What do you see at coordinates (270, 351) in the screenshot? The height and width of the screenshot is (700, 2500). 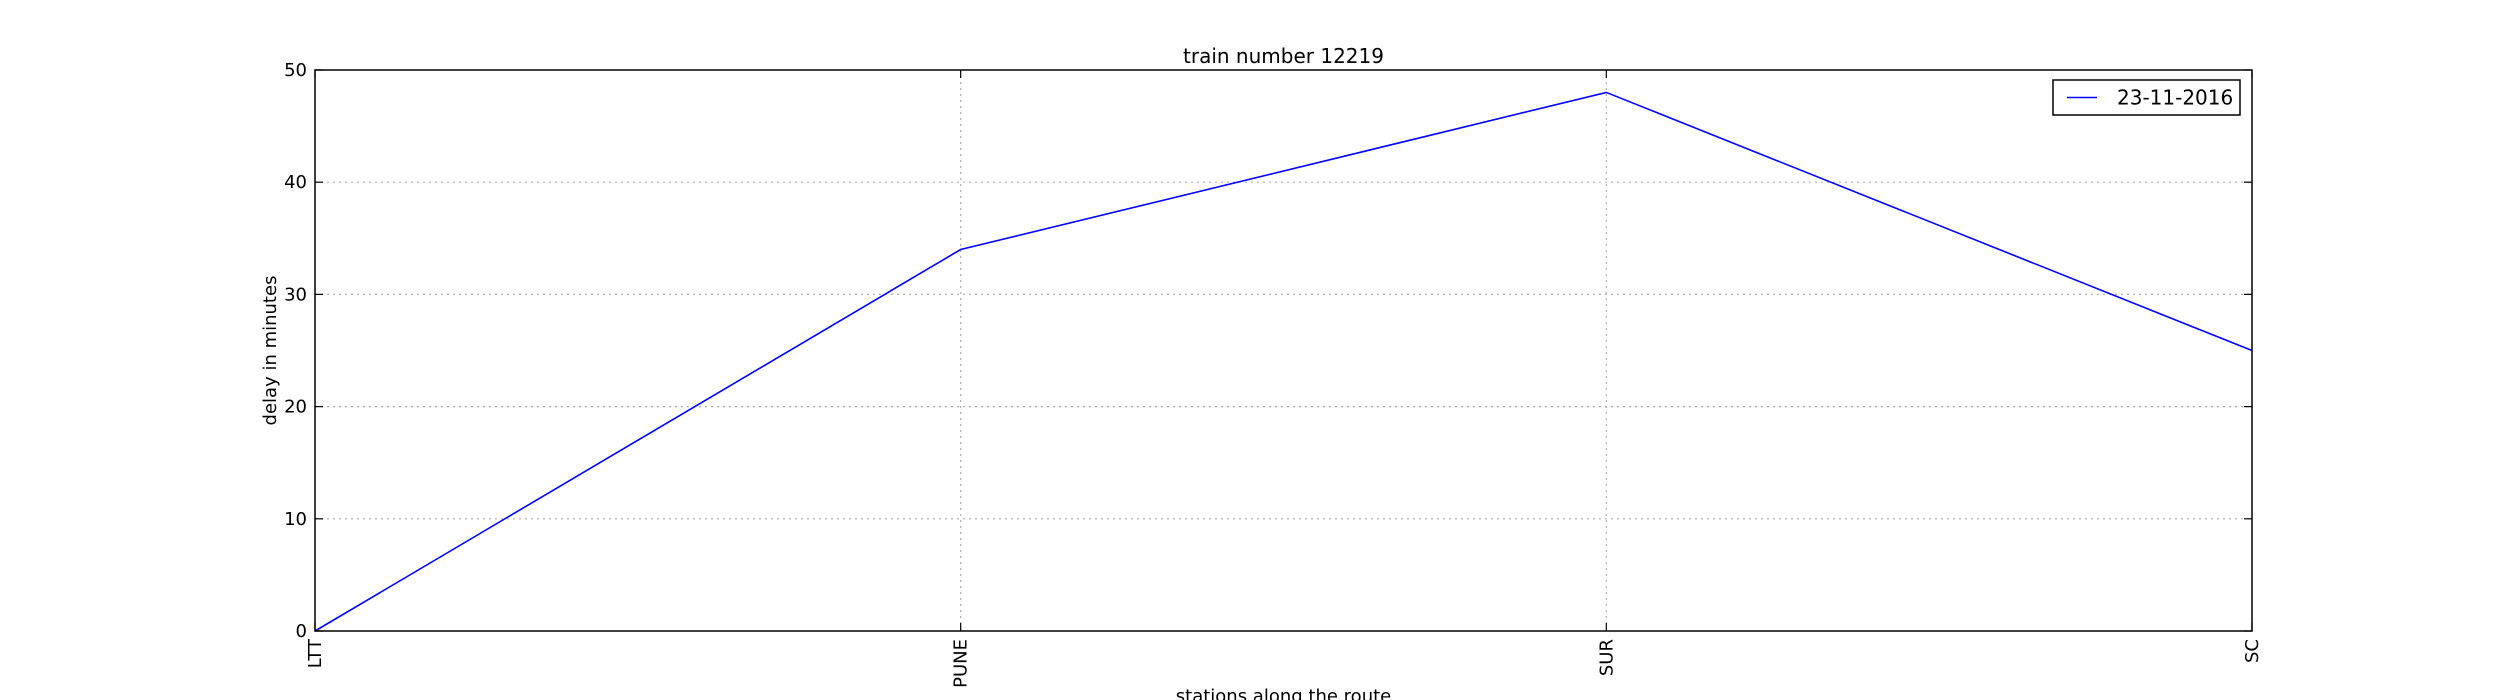 I see `y-axis-label: delay in minutes` at bounding box center [270, 351].